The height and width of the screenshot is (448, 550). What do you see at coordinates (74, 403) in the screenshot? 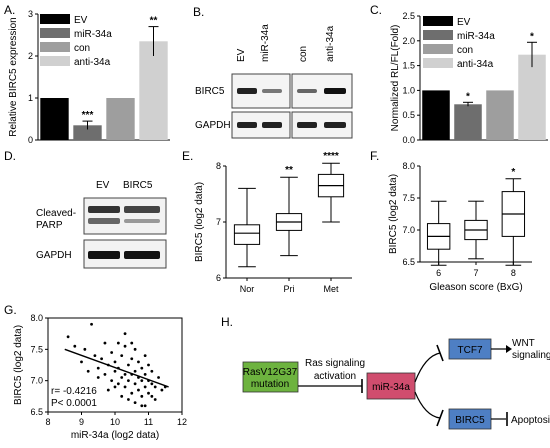
I see `annotation-p: P< 0.0001` at bounding box center [74, 403].